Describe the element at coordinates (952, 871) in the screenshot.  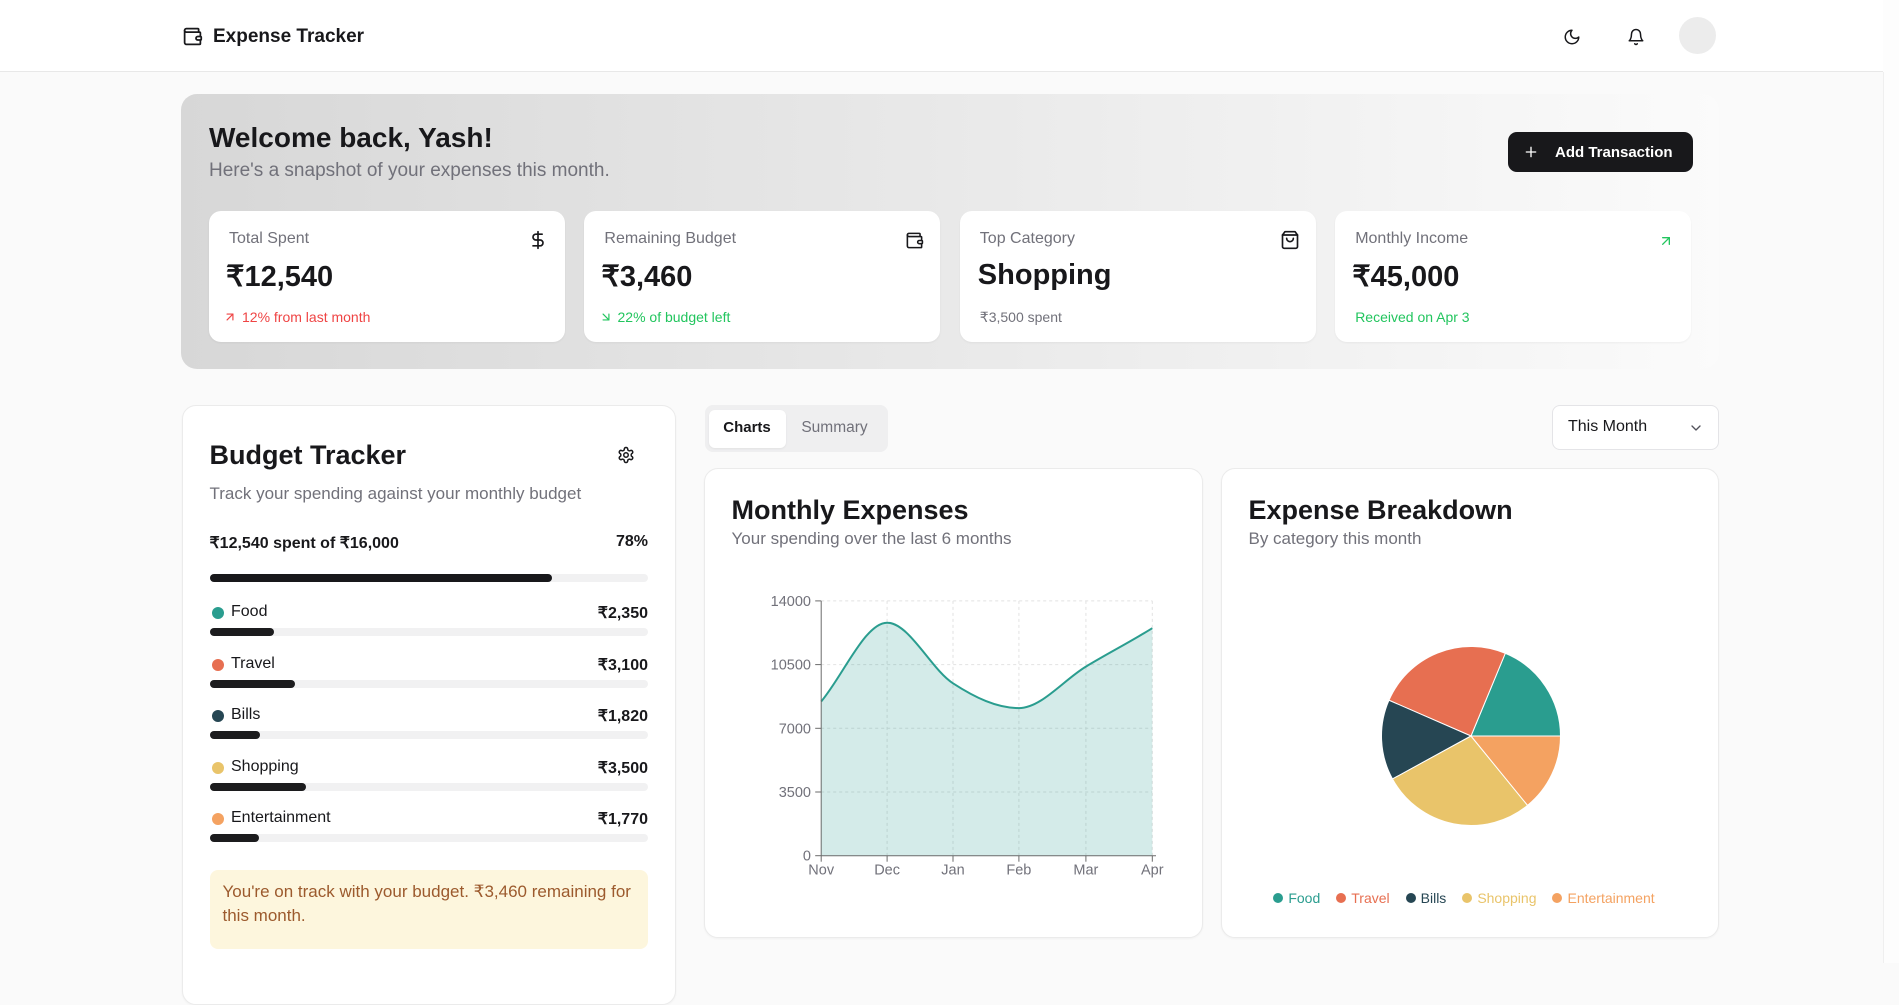
I see `svg-text: Jan` at that location.